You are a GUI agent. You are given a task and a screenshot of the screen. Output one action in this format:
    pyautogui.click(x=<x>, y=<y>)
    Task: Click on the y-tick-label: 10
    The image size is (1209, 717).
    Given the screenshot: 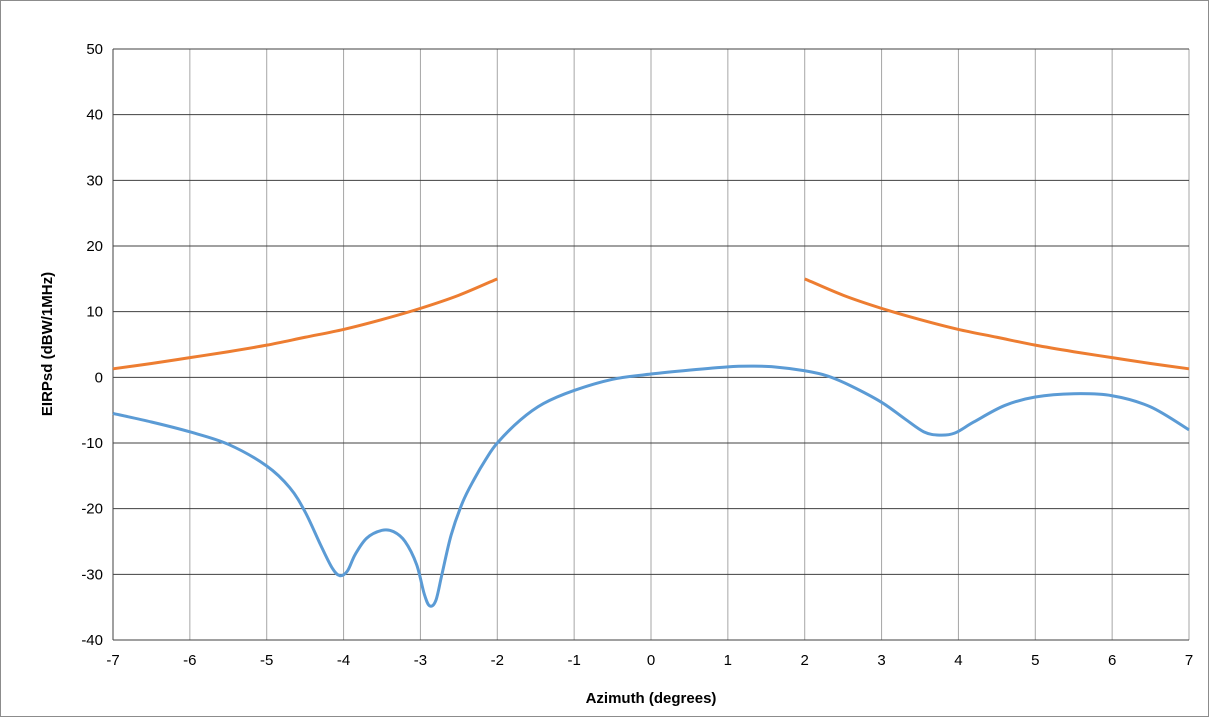 What is the action you would take?
    pyautogui.click(x=94, y=312)
    